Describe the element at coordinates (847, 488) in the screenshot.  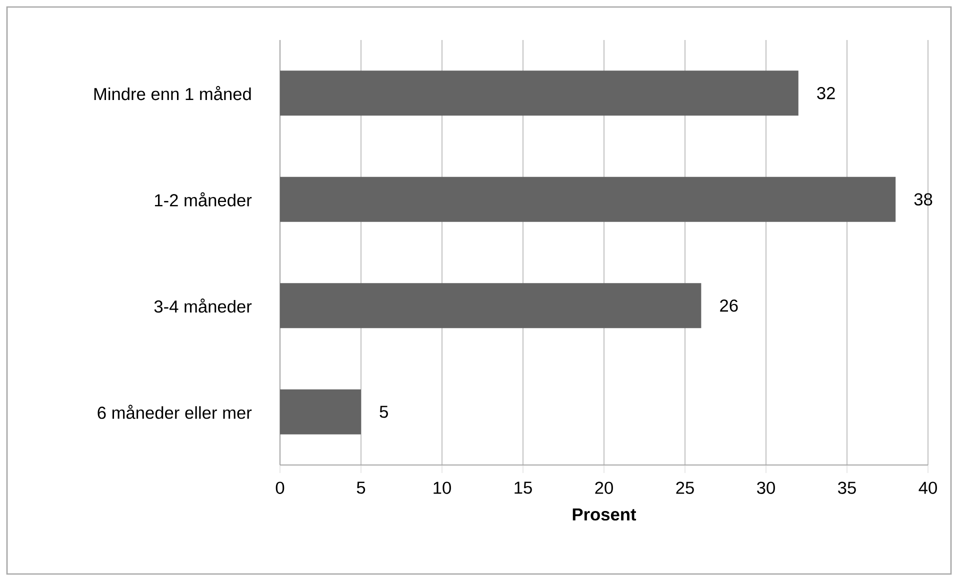
I see `x-tick-label: 35` at that location.